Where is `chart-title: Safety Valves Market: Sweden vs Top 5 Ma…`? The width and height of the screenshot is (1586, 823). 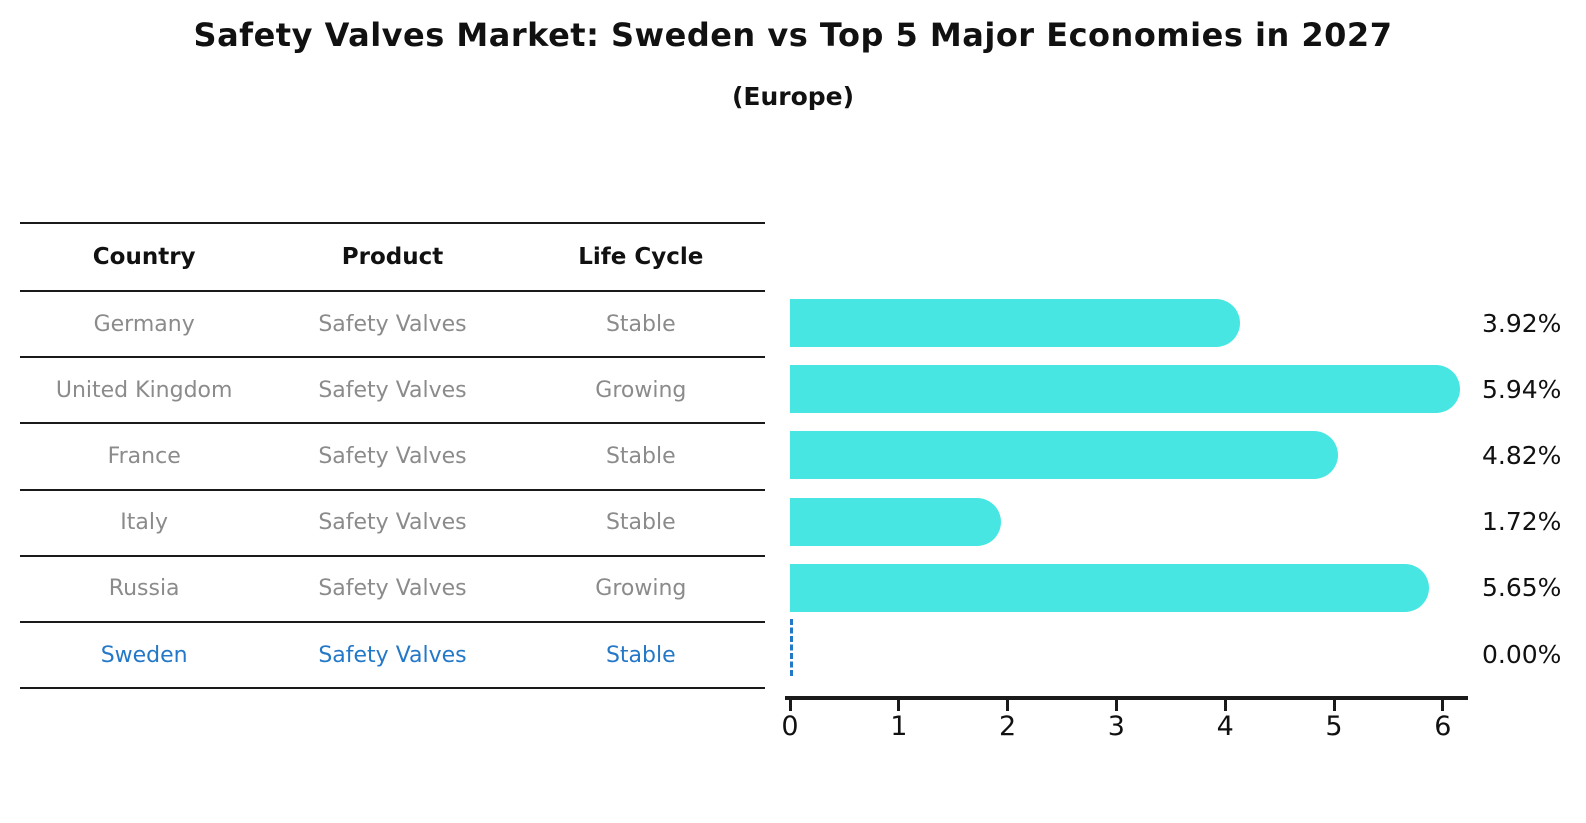 chart-title: Safety Valves Market: Sweden vs Top 5 Ma… is located at coordinates (793, 35).